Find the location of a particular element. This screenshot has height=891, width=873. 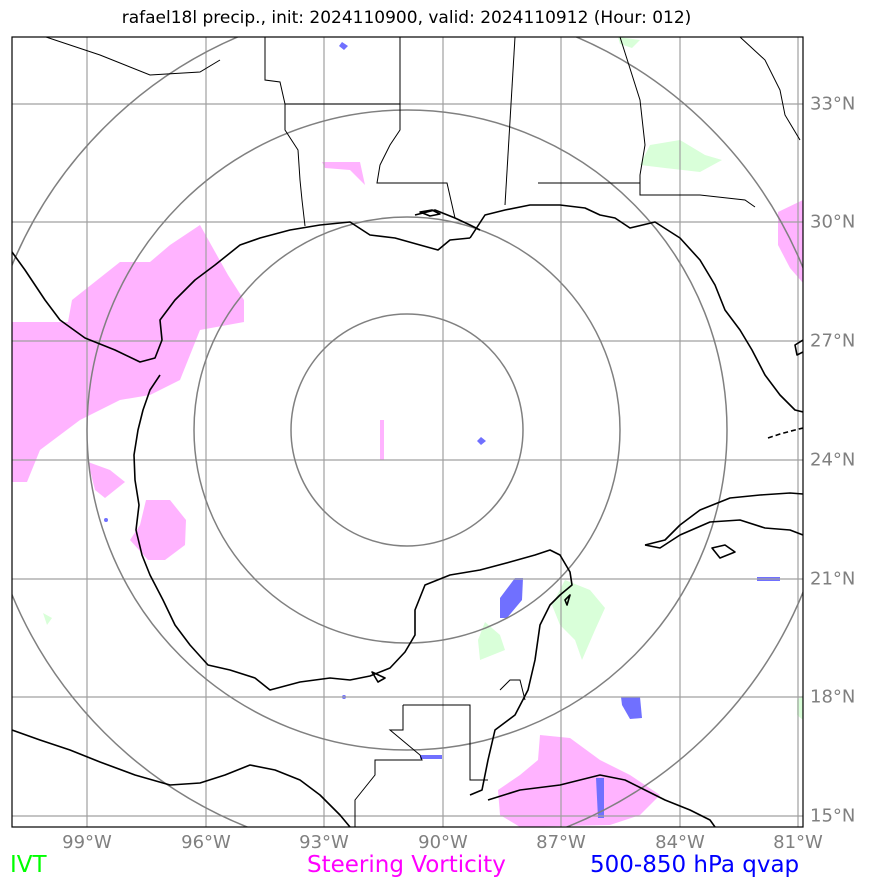

lat-label-27n: 27°N is located at coordinates (833, 341).